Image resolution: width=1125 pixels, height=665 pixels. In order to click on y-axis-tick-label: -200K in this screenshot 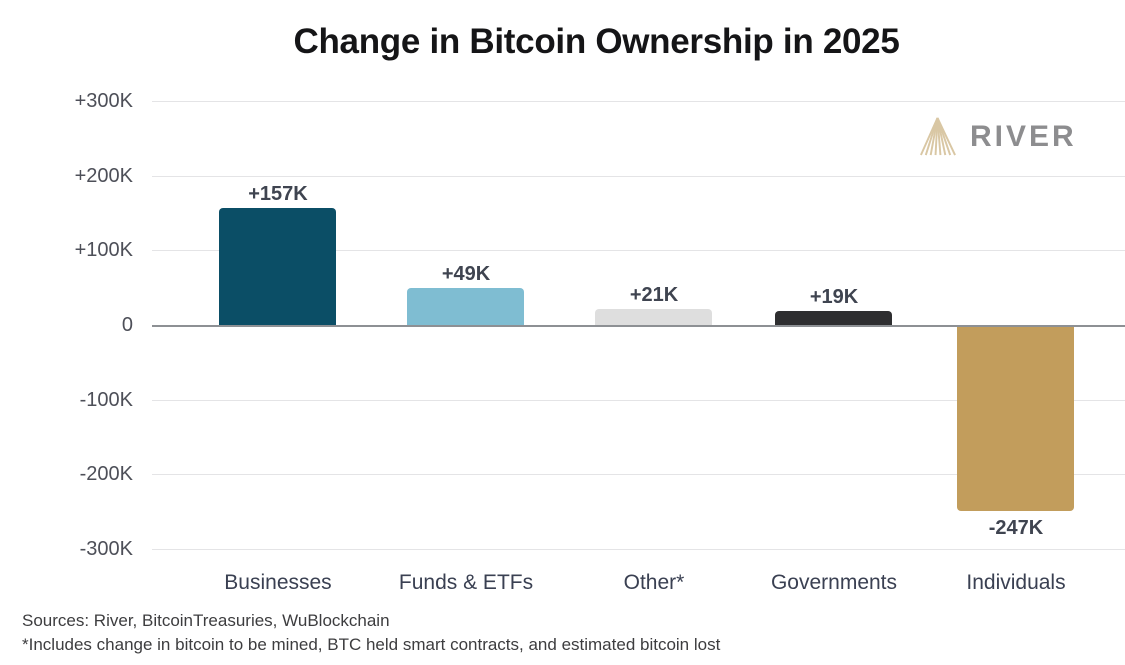, I will do `click(106, 474)`.